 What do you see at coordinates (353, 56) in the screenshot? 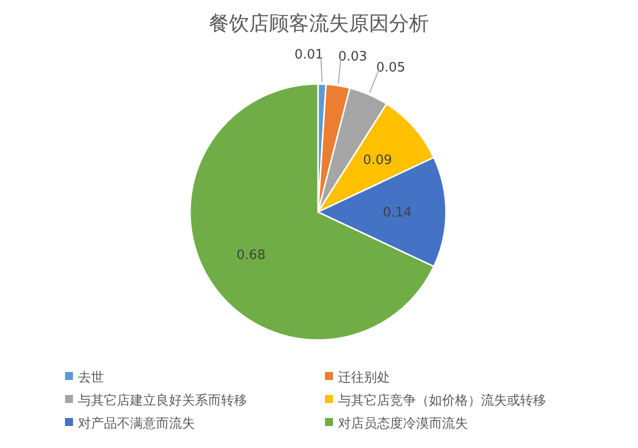
I see `data-label: 0.03` at bounding box center [353, 56].